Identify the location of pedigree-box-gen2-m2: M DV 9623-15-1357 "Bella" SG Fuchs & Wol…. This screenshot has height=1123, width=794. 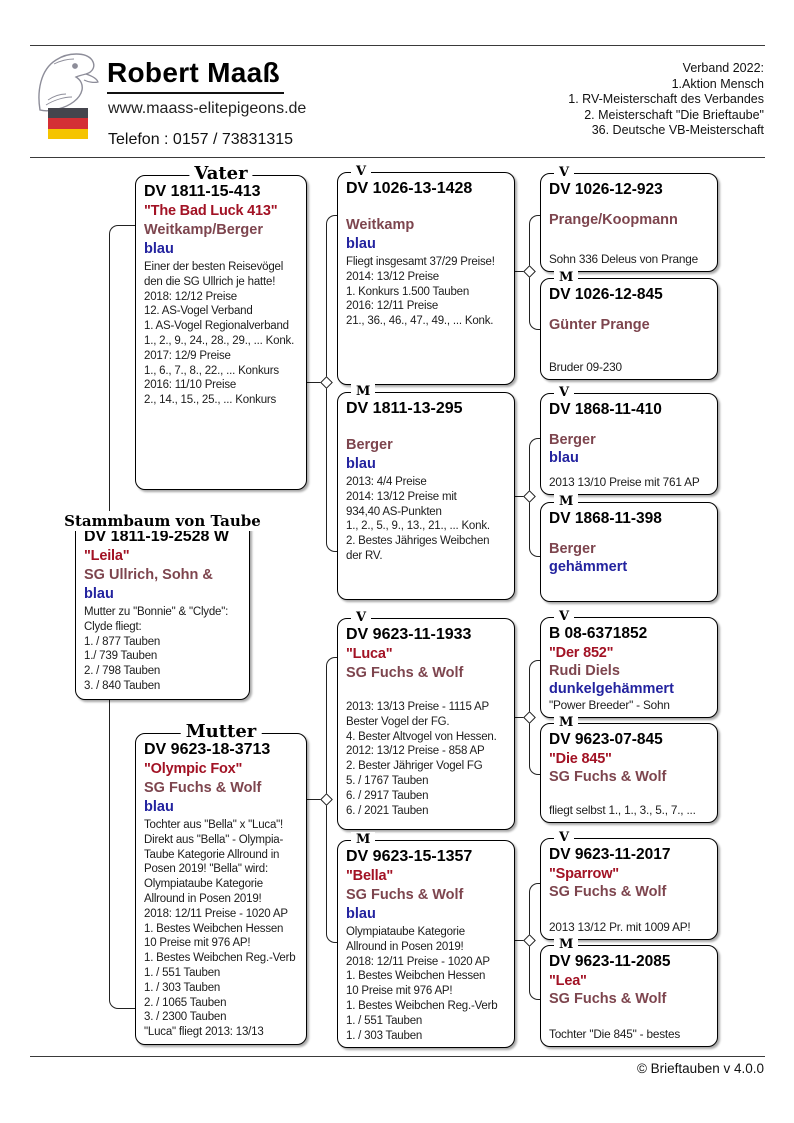
(426, 940).